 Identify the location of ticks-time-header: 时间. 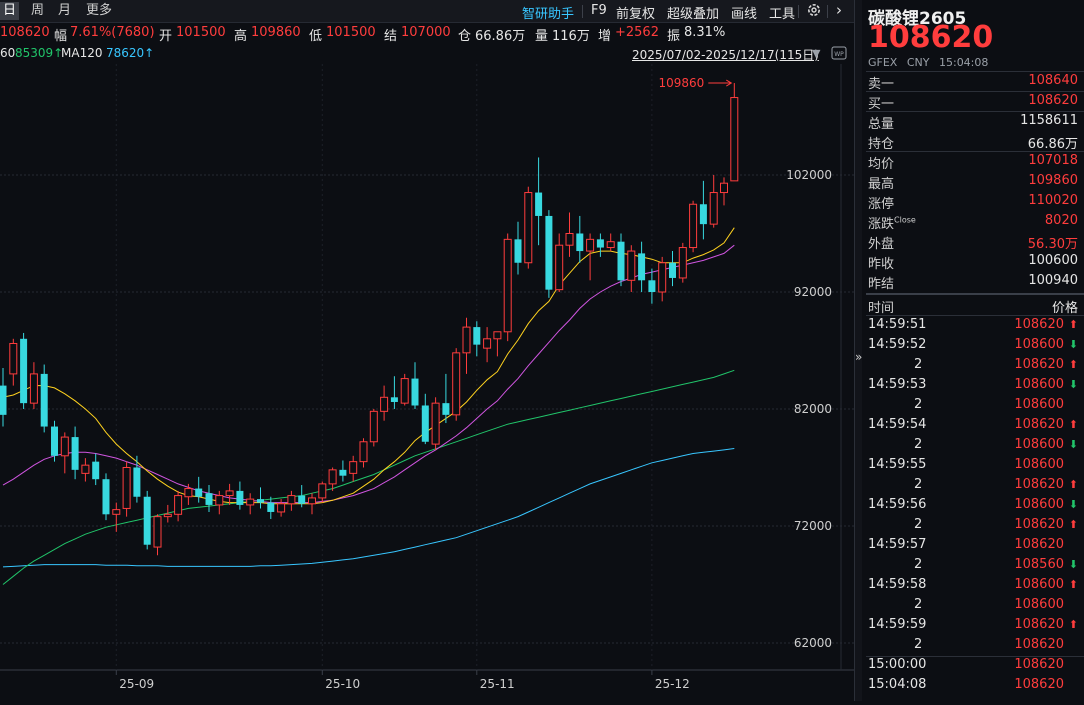
(881, 308).